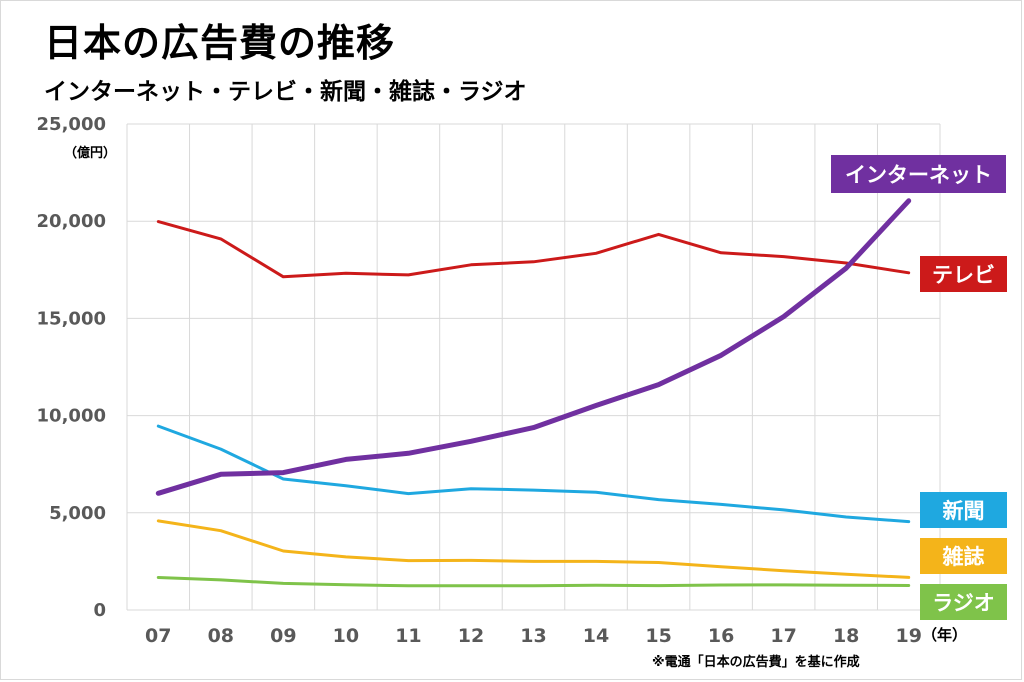 Image resolution: width=1024 pixels, height=682 pixels. I want to click on legend-label: テレビ, so click(963, 275).